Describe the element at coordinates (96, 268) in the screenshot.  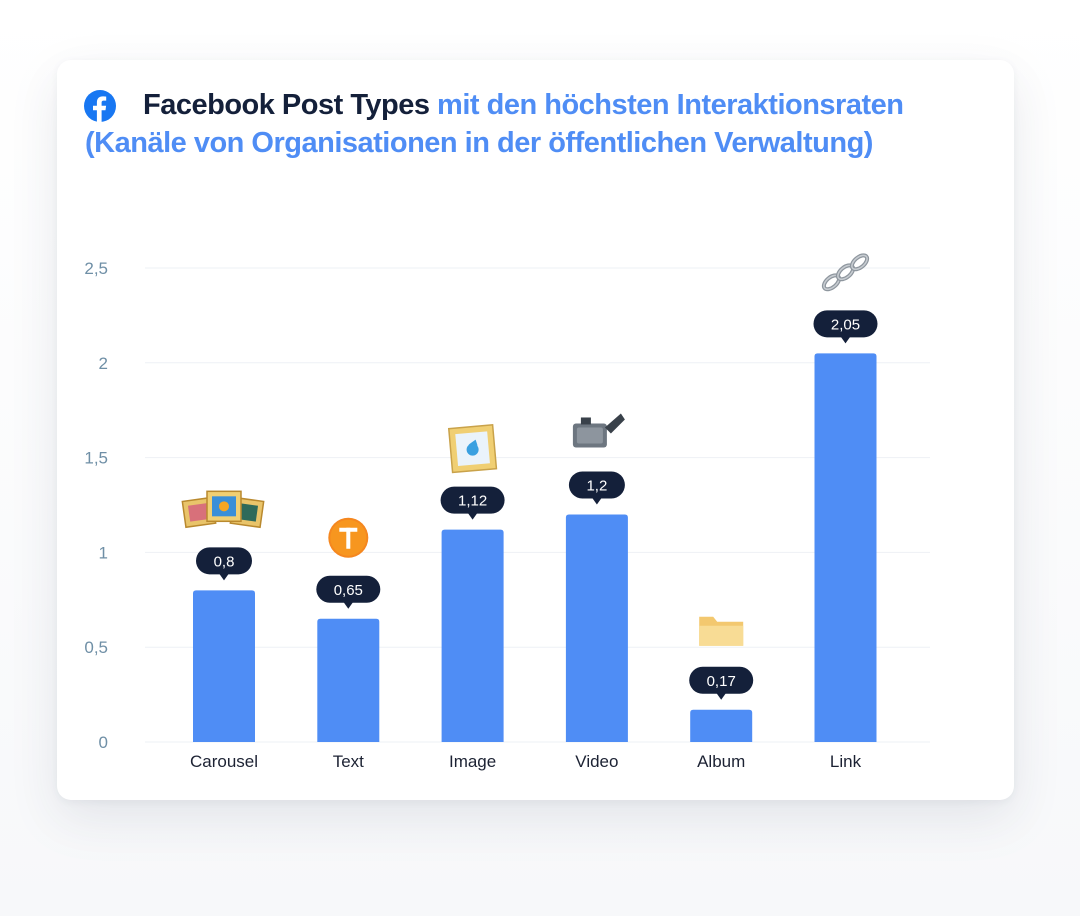
I see `y-tick-label: 2,5` at that location.